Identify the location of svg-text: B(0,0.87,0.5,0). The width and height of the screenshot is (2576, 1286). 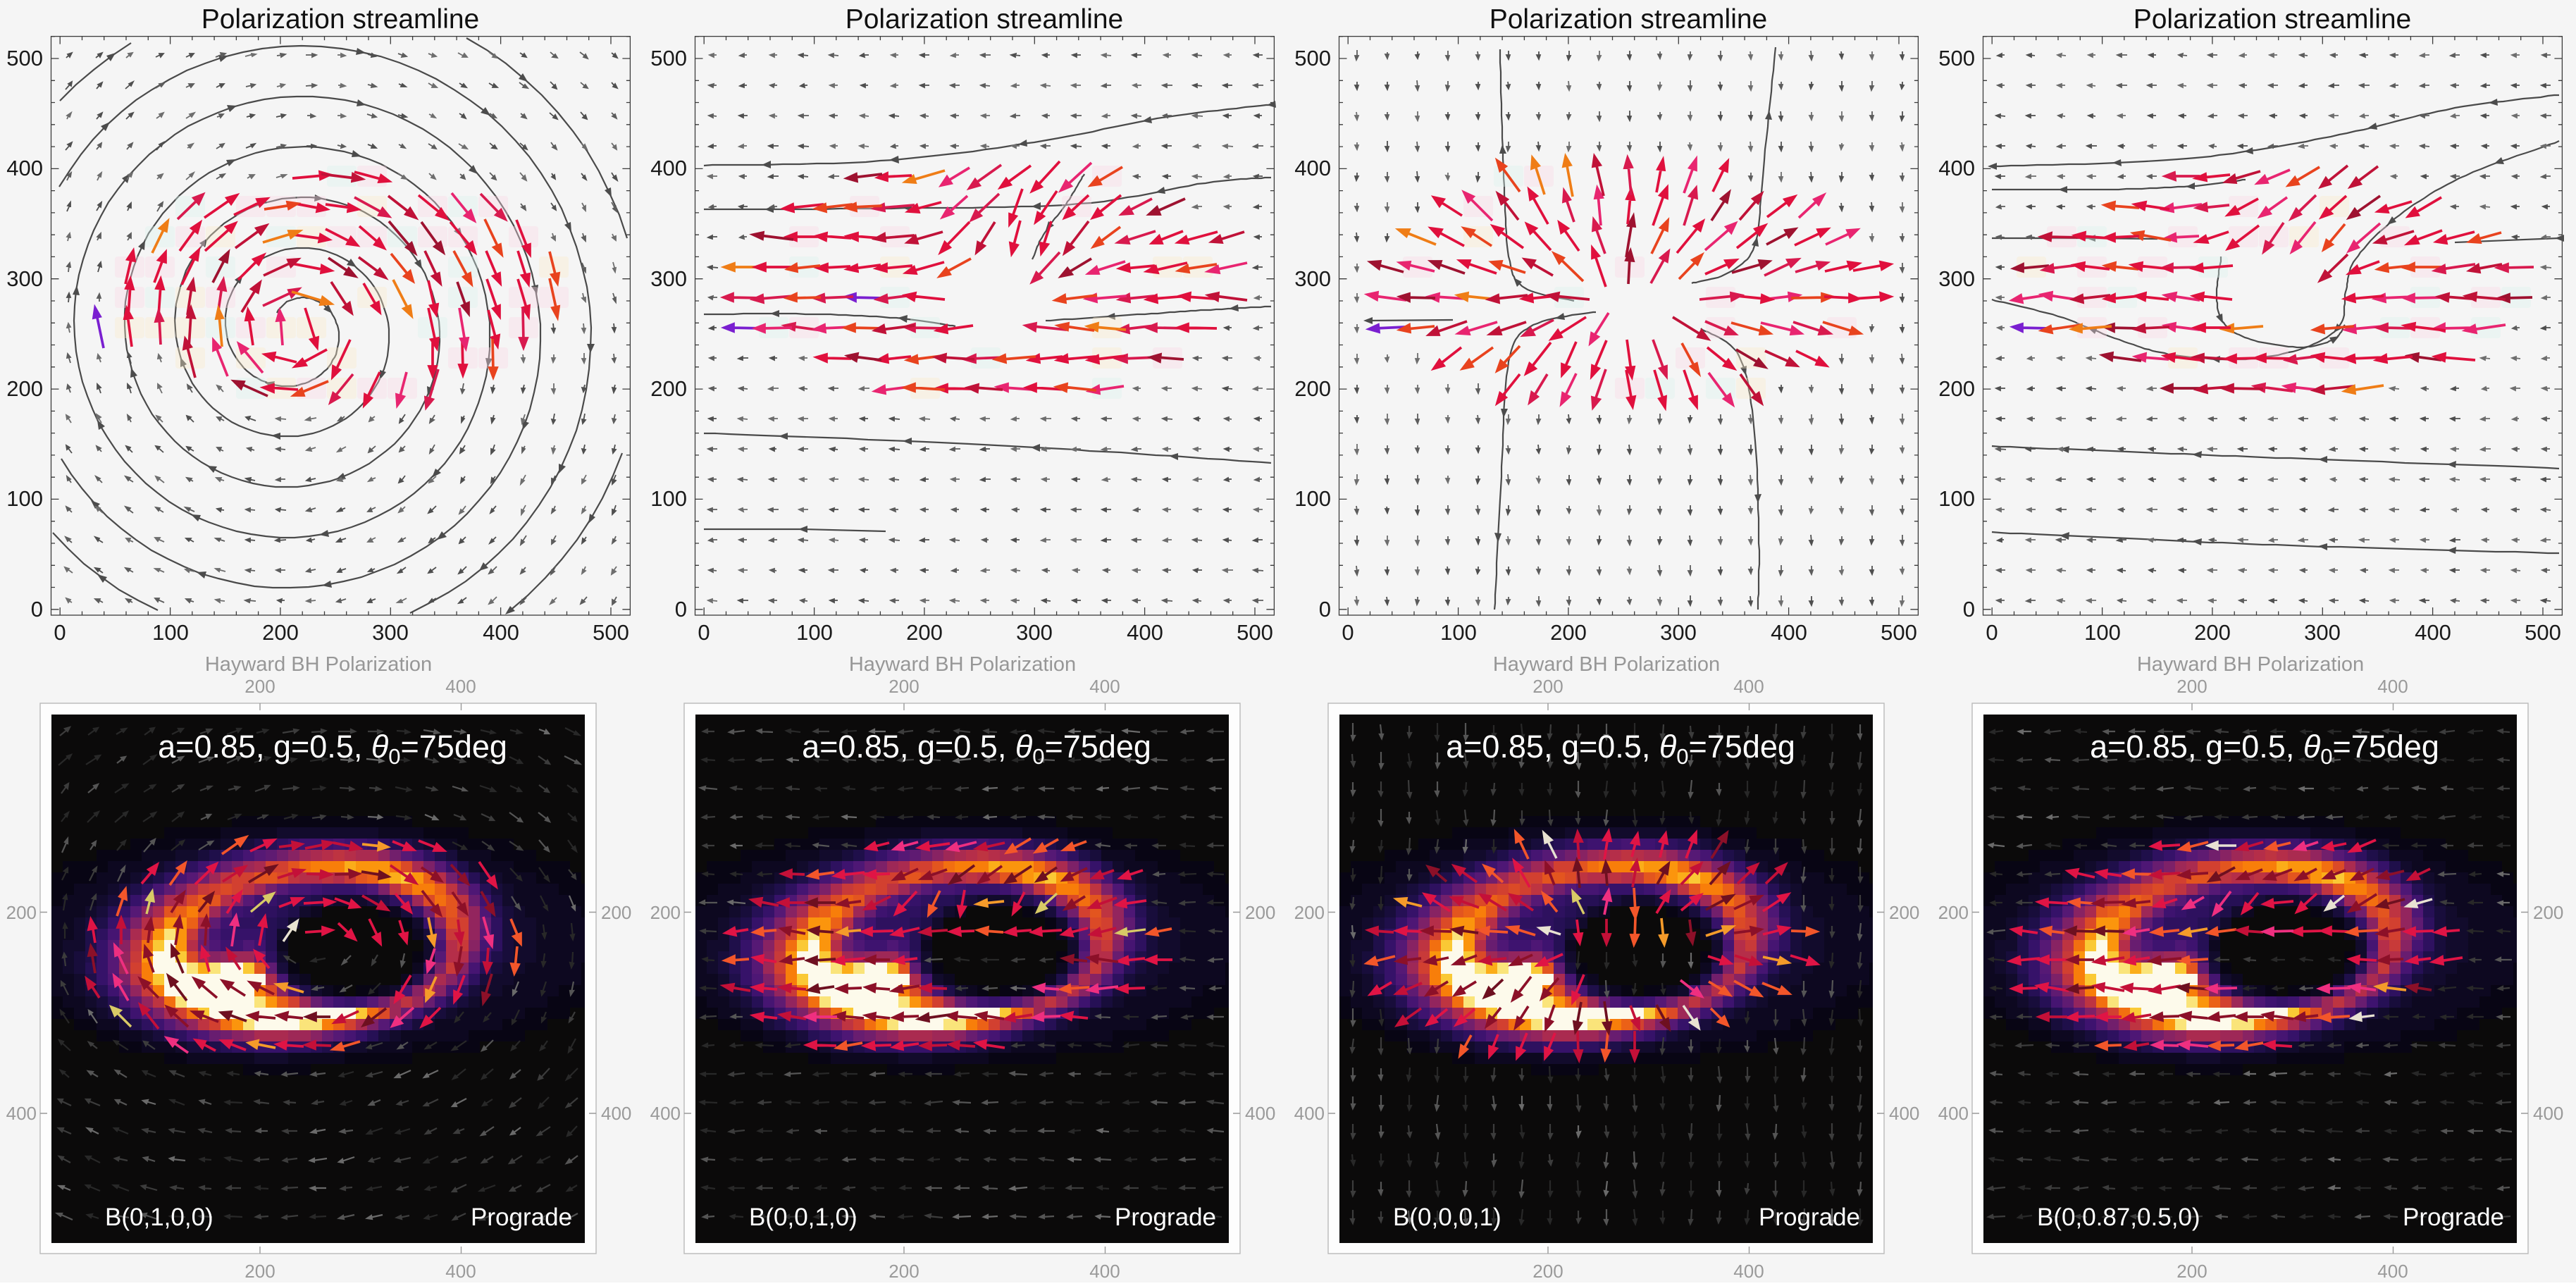
(2118, 1217).